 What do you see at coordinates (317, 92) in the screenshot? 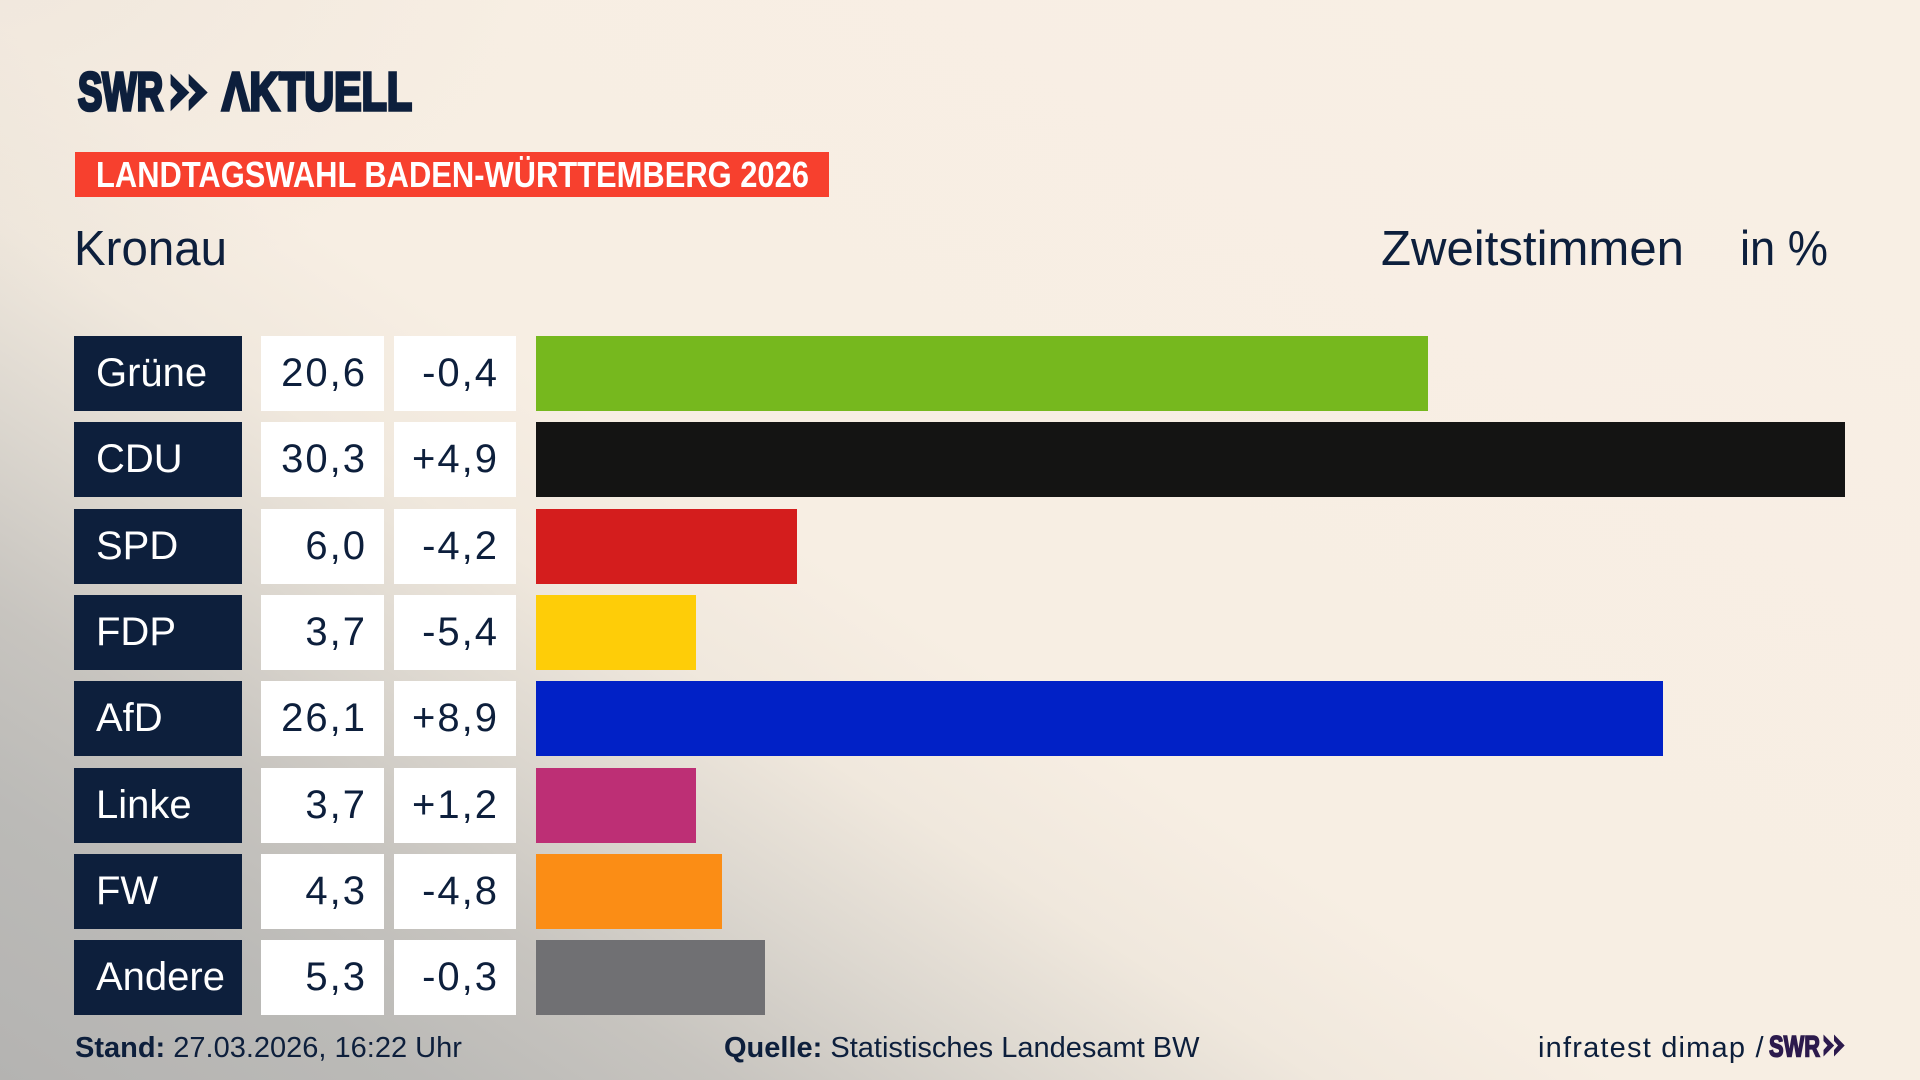
I see `svg-text: ΛKTUELL` at bounding box center [317, 92].